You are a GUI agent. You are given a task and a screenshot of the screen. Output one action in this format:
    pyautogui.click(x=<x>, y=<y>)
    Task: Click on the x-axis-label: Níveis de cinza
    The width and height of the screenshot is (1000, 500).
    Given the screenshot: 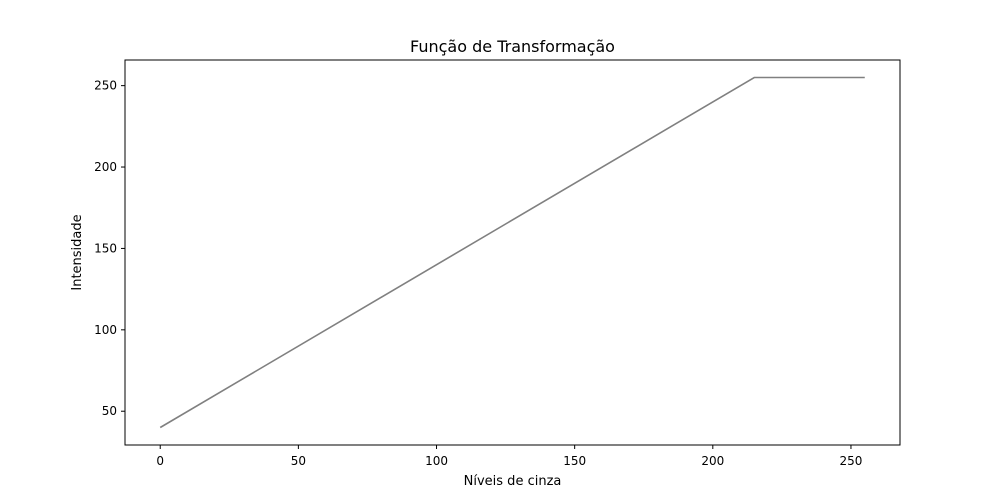 What is the action you would take?
    pyautogui.click(x=513, y=481)
    